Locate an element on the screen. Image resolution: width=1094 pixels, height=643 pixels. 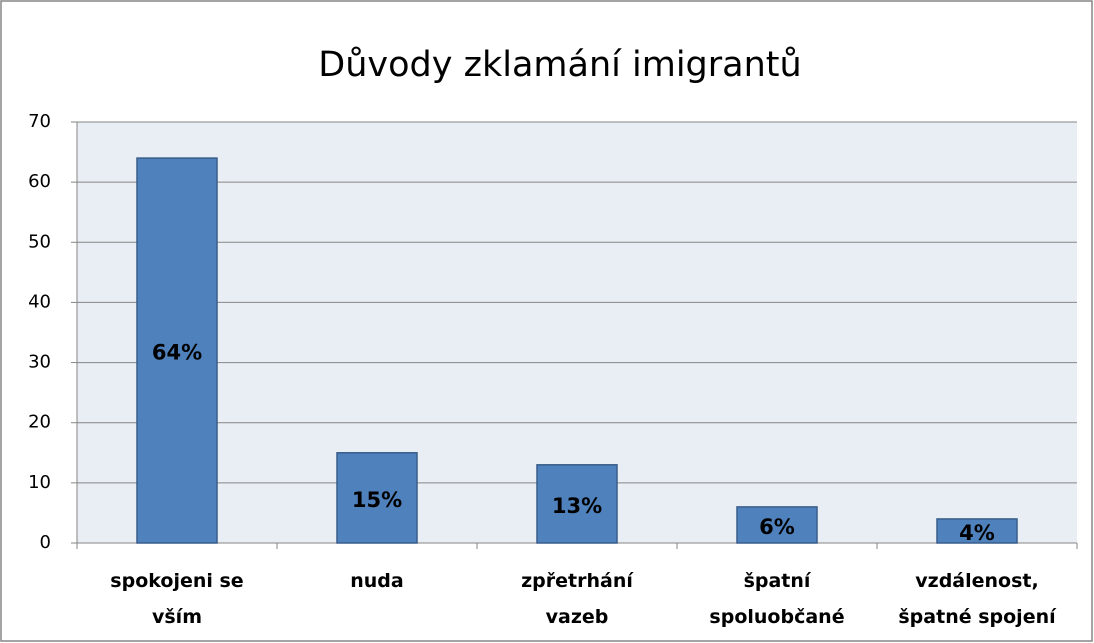
label-line: špatní is located at coordinates (778, 581).